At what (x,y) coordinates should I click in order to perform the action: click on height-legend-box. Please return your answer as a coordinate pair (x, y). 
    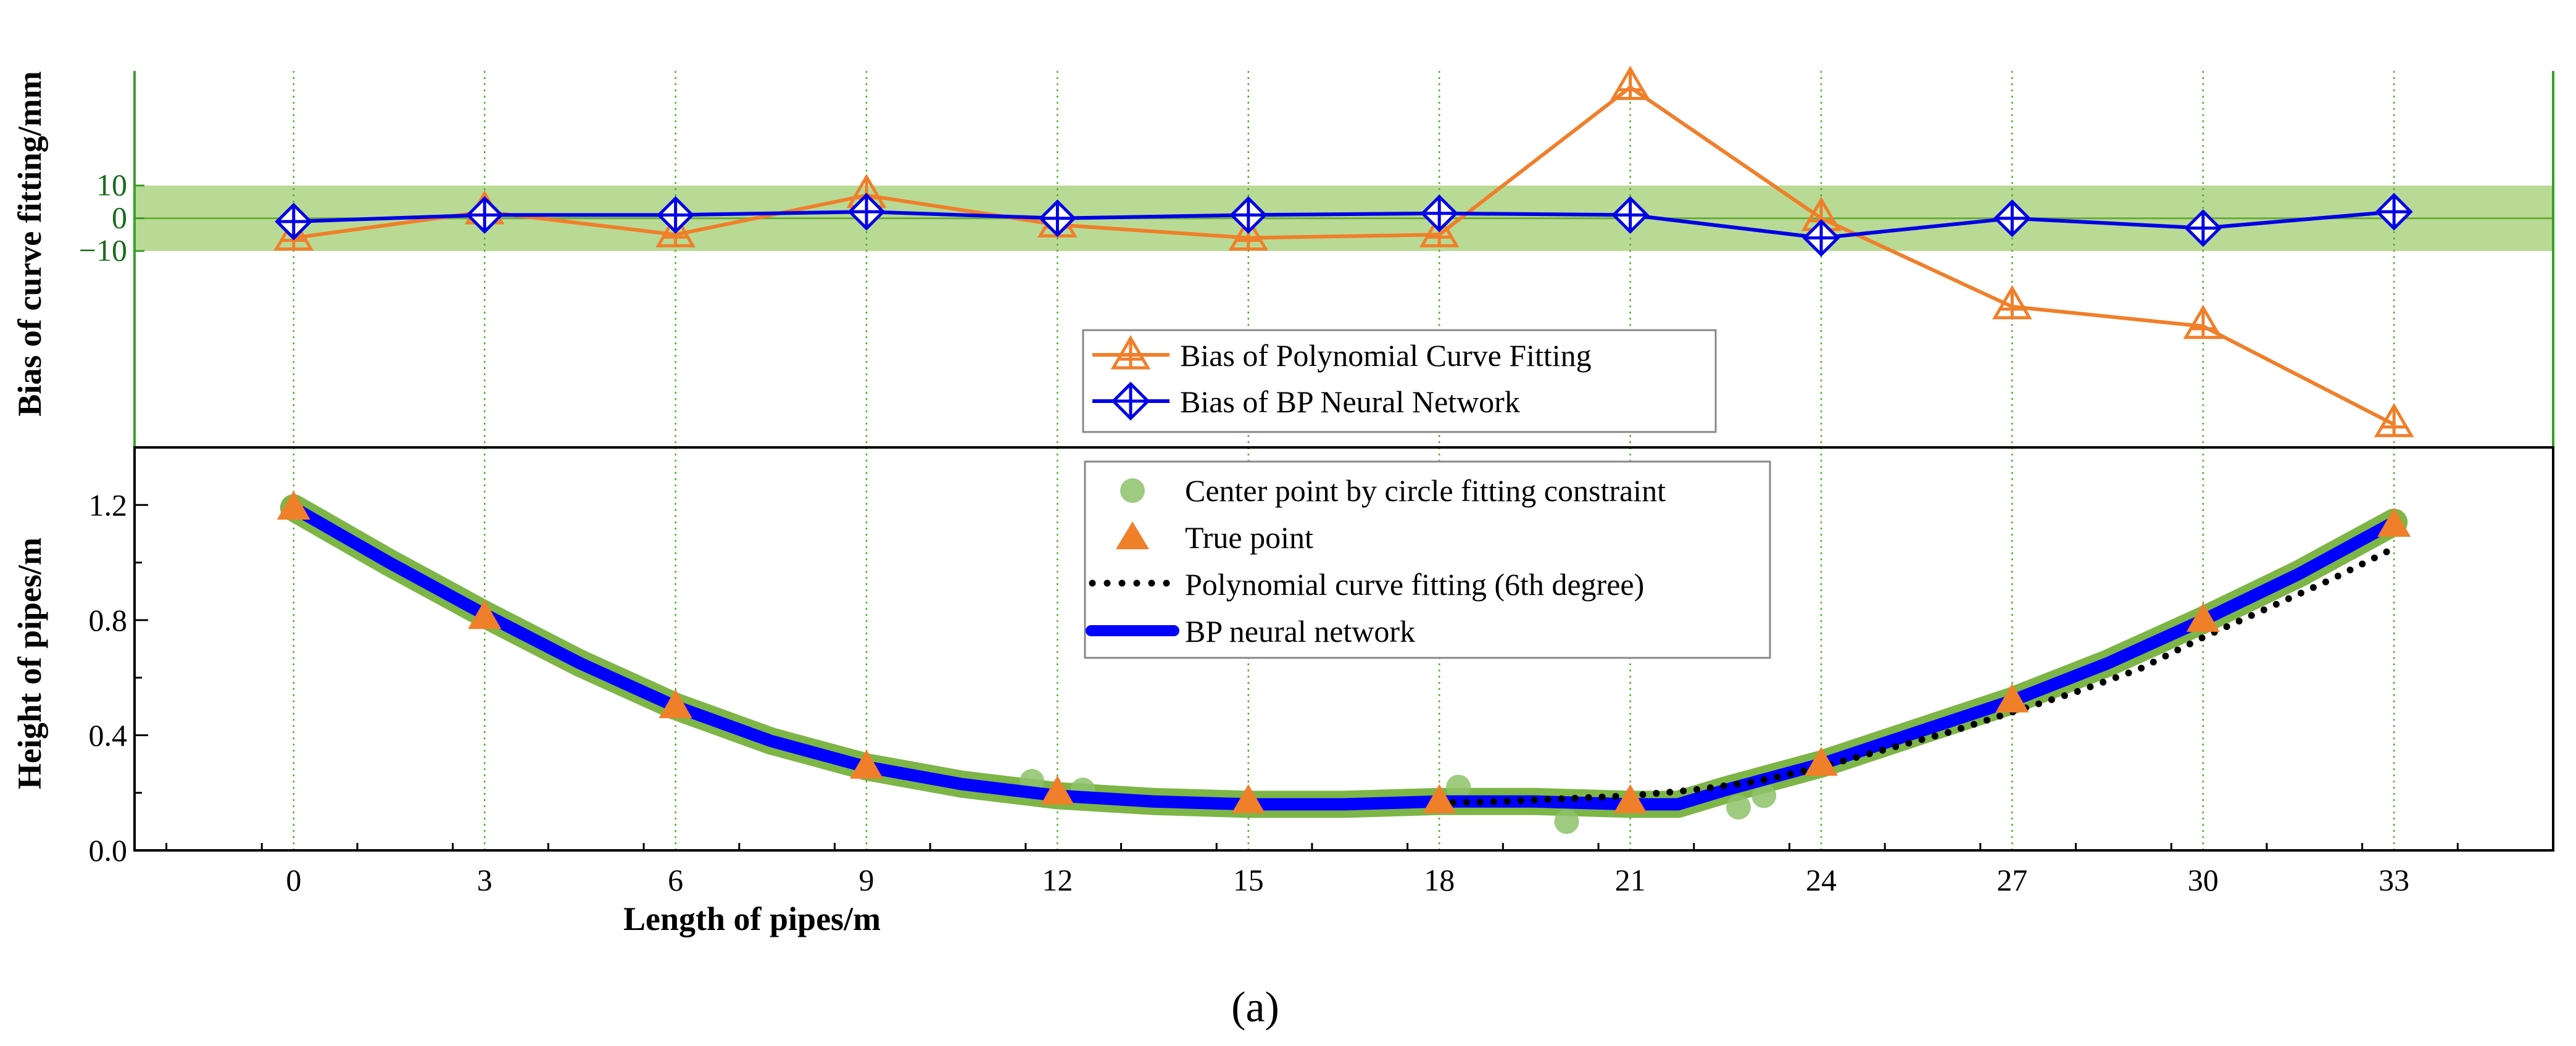
    Looking at the image, I should click on (1427, 559).